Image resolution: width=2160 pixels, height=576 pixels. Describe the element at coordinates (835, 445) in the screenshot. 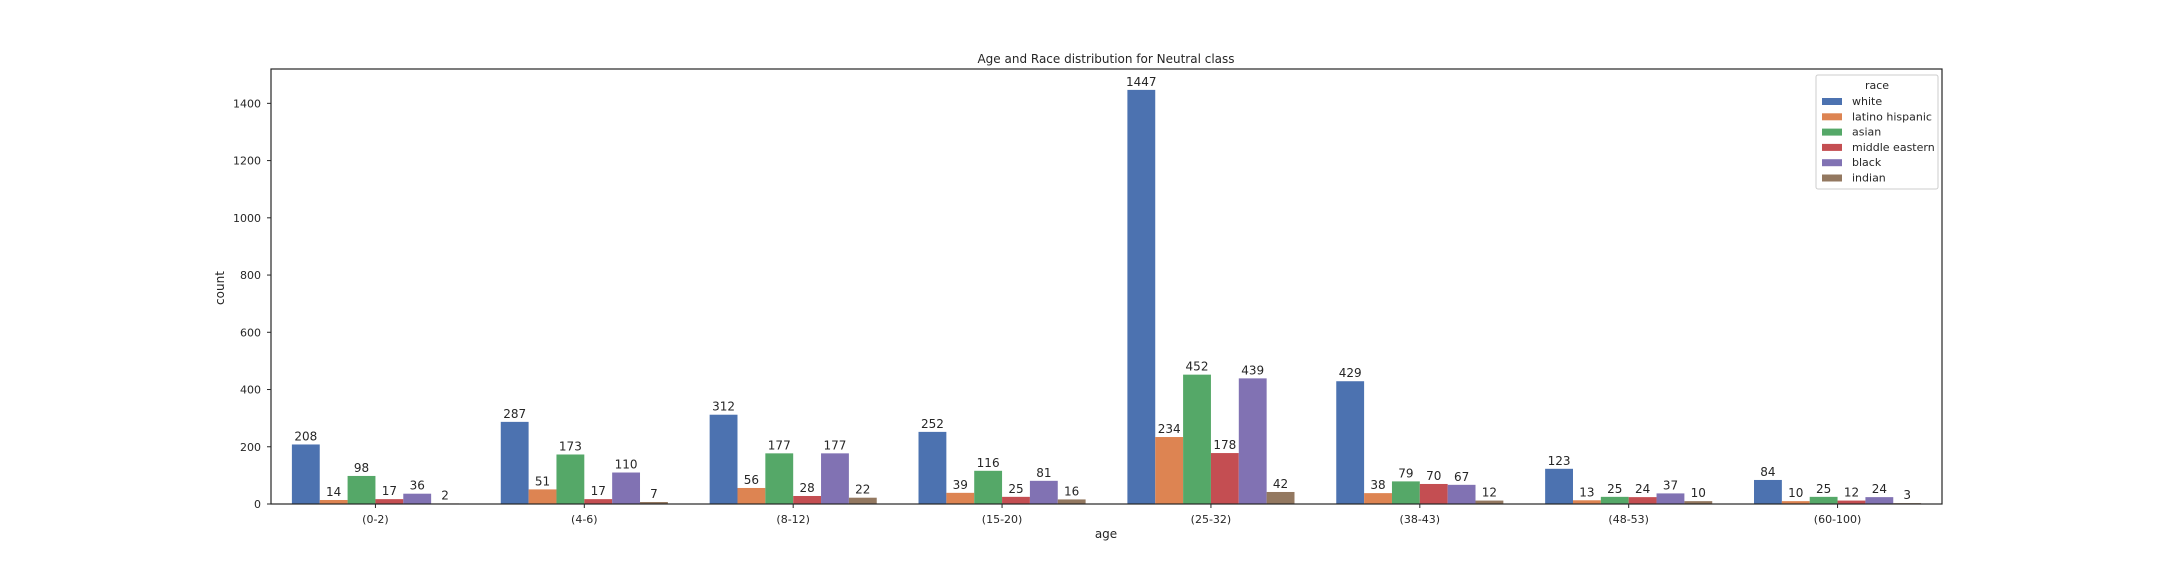

I see `bar-value-label: 177` at that location.